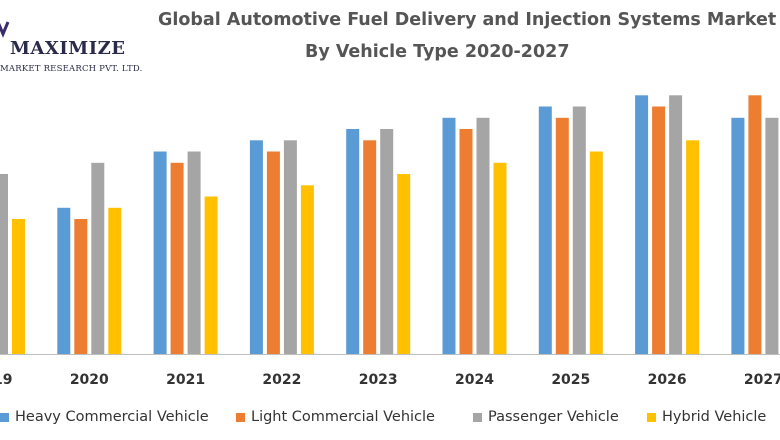 The image size is (780, 440). Describe the element at coordinates (738, 236) in the screenshot. I see `bar-2027-heavy-commercial-vehicle` at that location.